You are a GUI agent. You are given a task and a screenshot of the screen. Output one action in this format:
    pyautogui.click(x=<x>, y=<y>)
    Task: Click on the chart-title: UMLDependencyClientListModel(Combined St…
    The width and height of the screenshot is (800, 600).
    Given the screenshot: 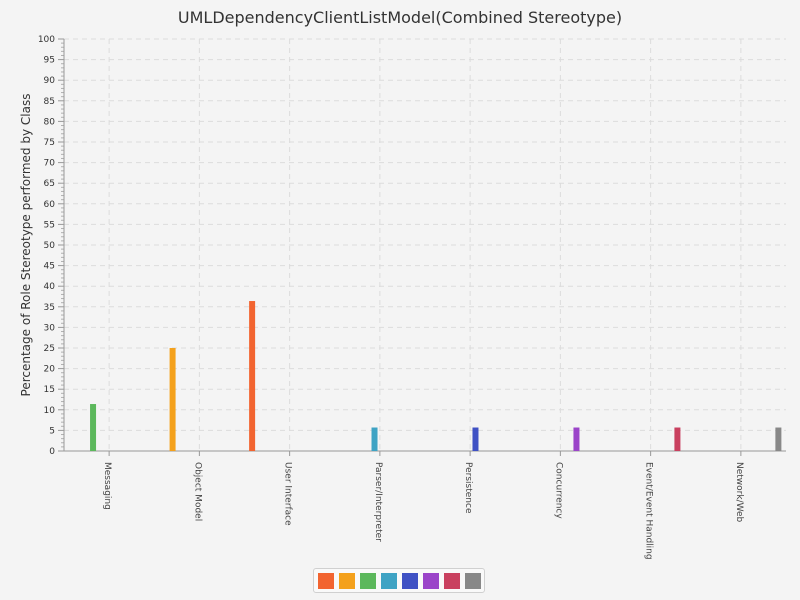 What is the action you would take?
    pyautogui.click(x=400, y=17)
    